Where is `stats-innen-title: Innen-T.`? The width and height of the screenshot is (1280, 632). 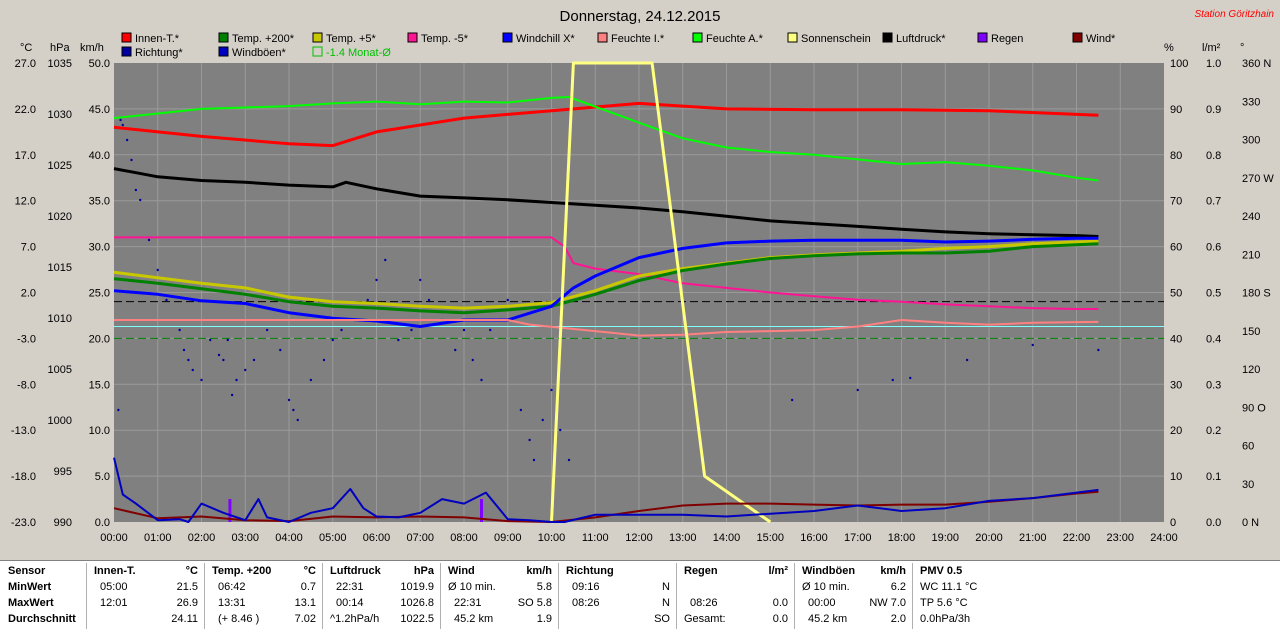
stats-innen-title: Innen-T. is located at coordinates (115, 571).